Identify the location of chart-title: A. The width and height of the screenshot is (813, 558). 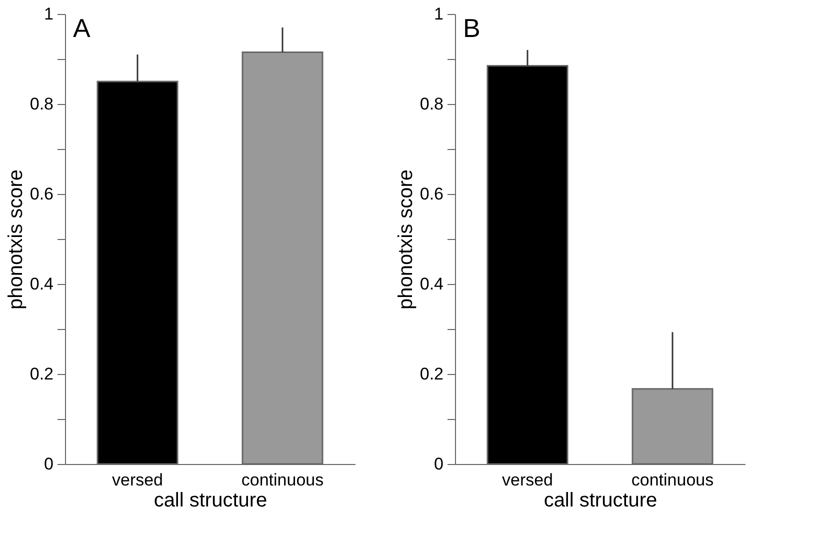
(82, 28).